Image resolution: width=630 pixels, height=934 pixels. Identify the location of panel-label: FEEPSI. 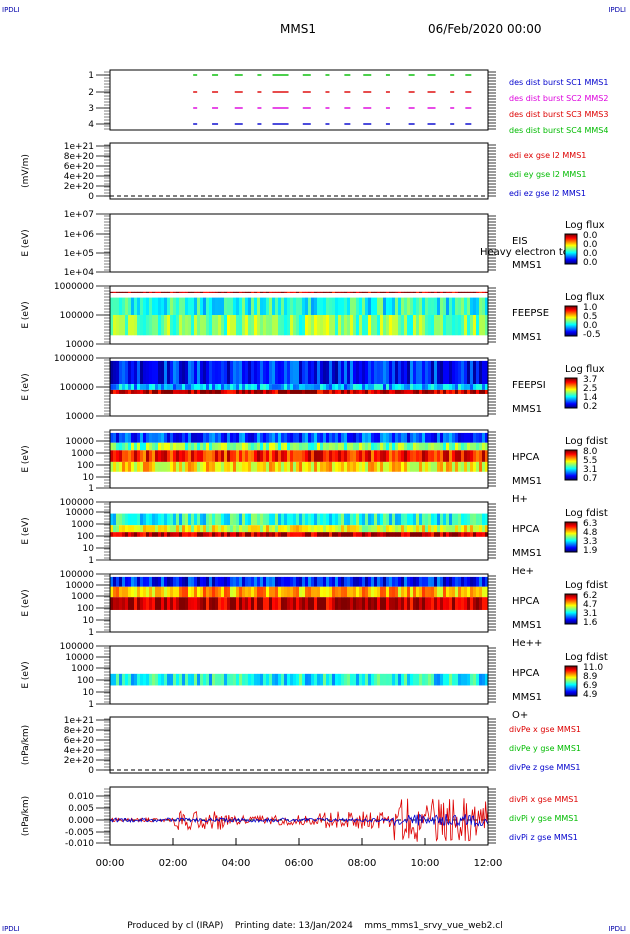
(529, 385).